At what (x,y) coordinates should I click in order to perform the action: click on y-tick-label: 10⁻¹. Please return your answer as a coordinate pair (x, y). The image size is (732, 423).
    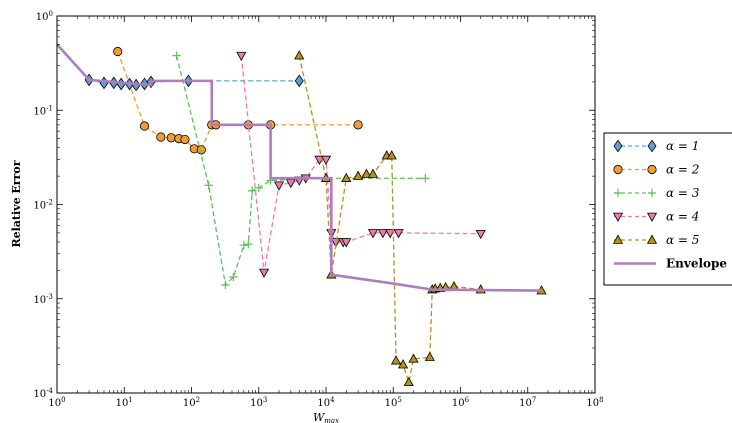
    Looking at the image, I should click on (43, 110).